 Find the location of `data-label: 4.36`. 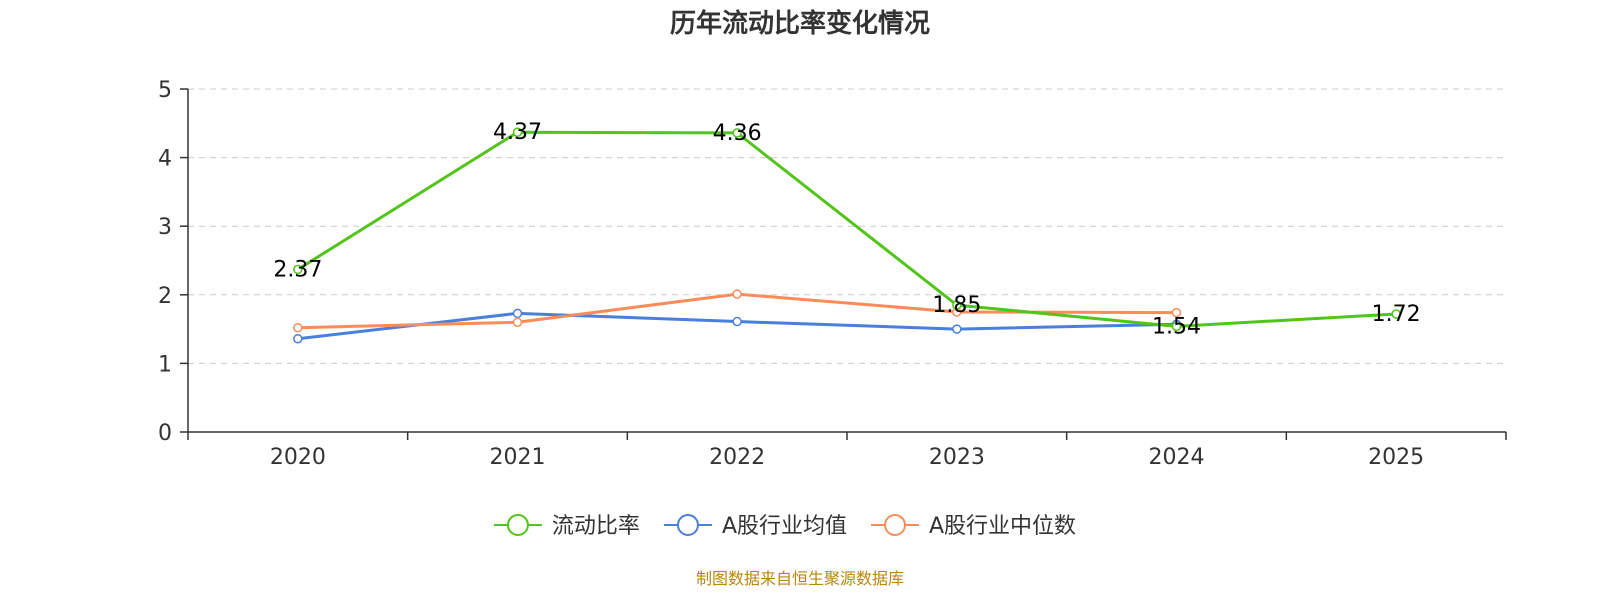

data-label: 4.36 is located at coordinates (737, 133).